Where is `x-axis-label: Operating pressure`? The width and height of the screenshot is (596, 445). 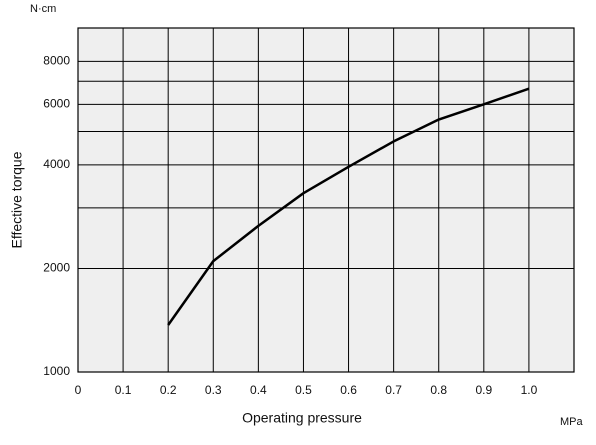 x-axis-label: Operating pressure is located at coordinates (302, 418).